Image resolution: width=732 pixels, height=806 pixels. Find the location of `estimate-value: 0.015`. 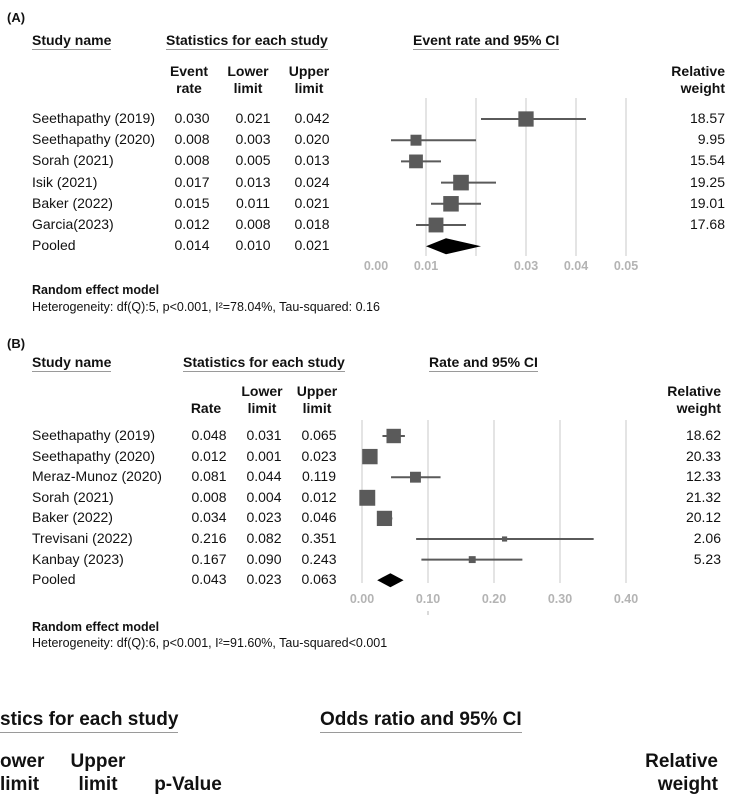

estimate-value: 0.015 is located at coordinates (192, 202).